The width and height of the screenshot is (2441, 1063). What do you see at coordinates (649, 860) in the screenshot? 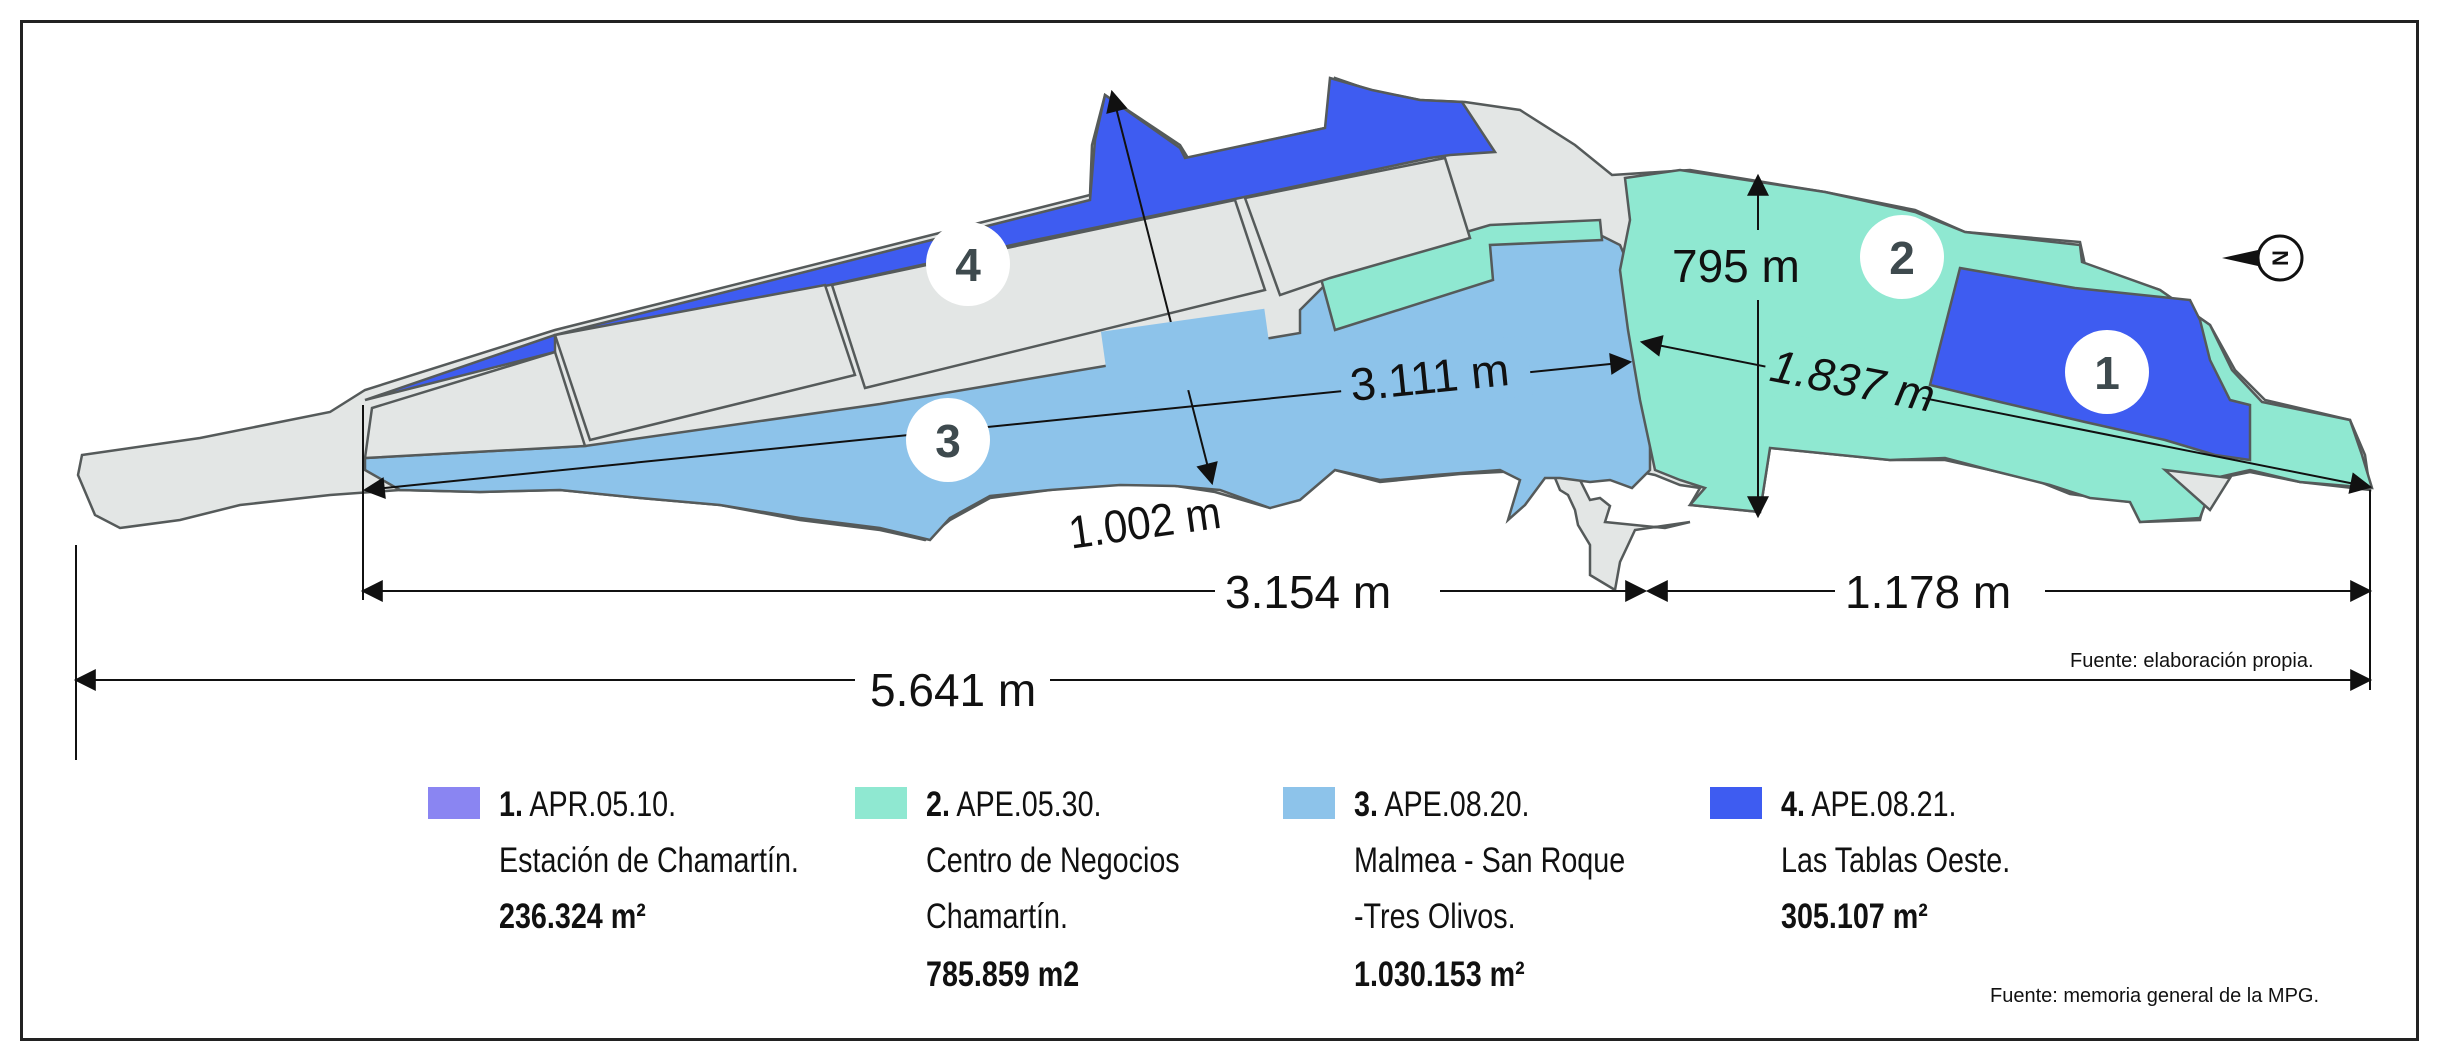
I see `legend-name-1: Estación de Chamartín.` at bounding box center [649, 860].